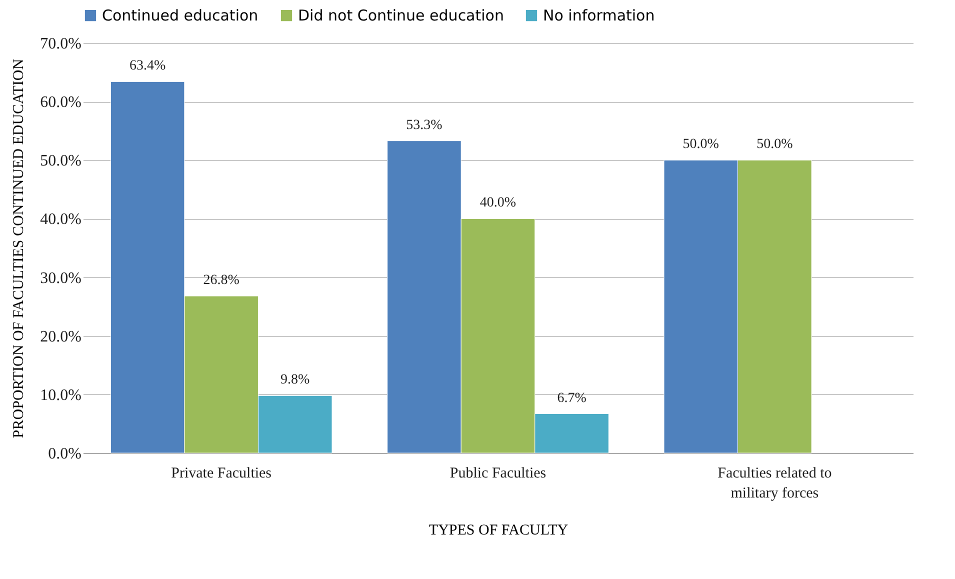 The height and width of the screenshot is (579, 955). Describe the element at coordinates (498, 474) in the screenshot. I see `x-tick-label: Public Faculties` at that location.